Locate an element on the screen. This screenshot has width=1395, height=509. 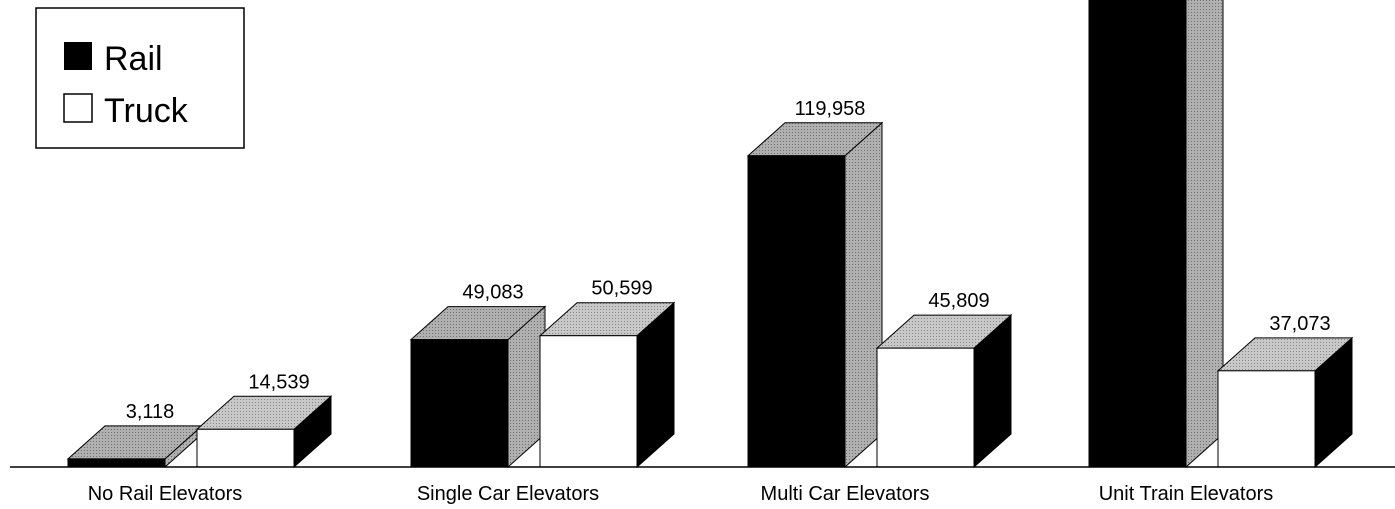
data-label: 14,539 is located at coordinates (278, 382).